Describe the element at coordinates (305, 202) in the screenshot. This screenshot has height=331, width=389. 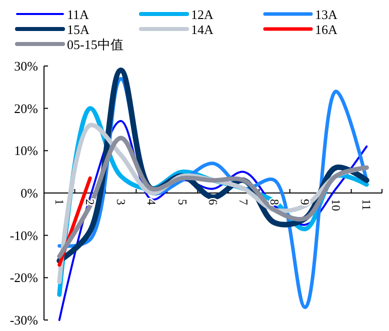
I see `x-tick-label: 9` at that location.